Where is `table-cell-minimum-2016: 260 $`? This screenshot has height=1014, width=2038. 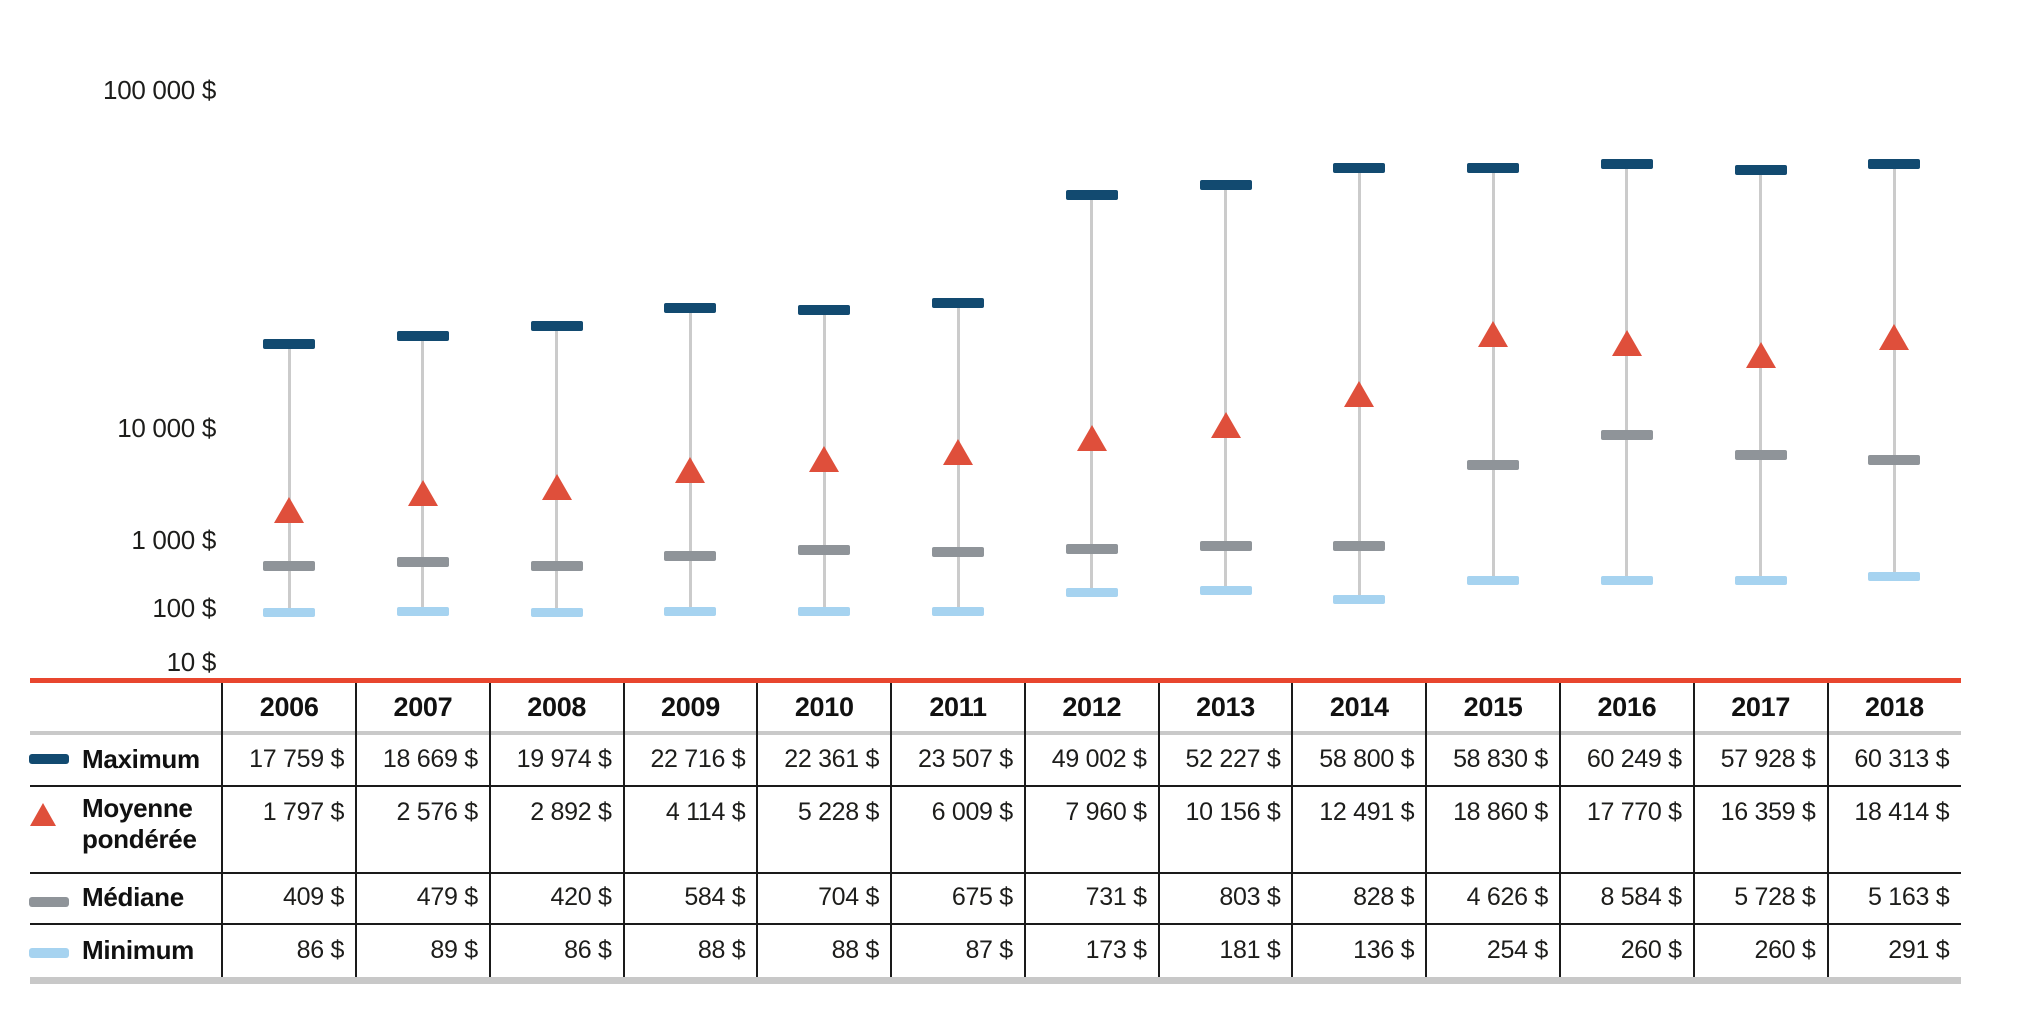 table-cell-minimum-2016: 260 $ is located at coordinates (1651, 950).